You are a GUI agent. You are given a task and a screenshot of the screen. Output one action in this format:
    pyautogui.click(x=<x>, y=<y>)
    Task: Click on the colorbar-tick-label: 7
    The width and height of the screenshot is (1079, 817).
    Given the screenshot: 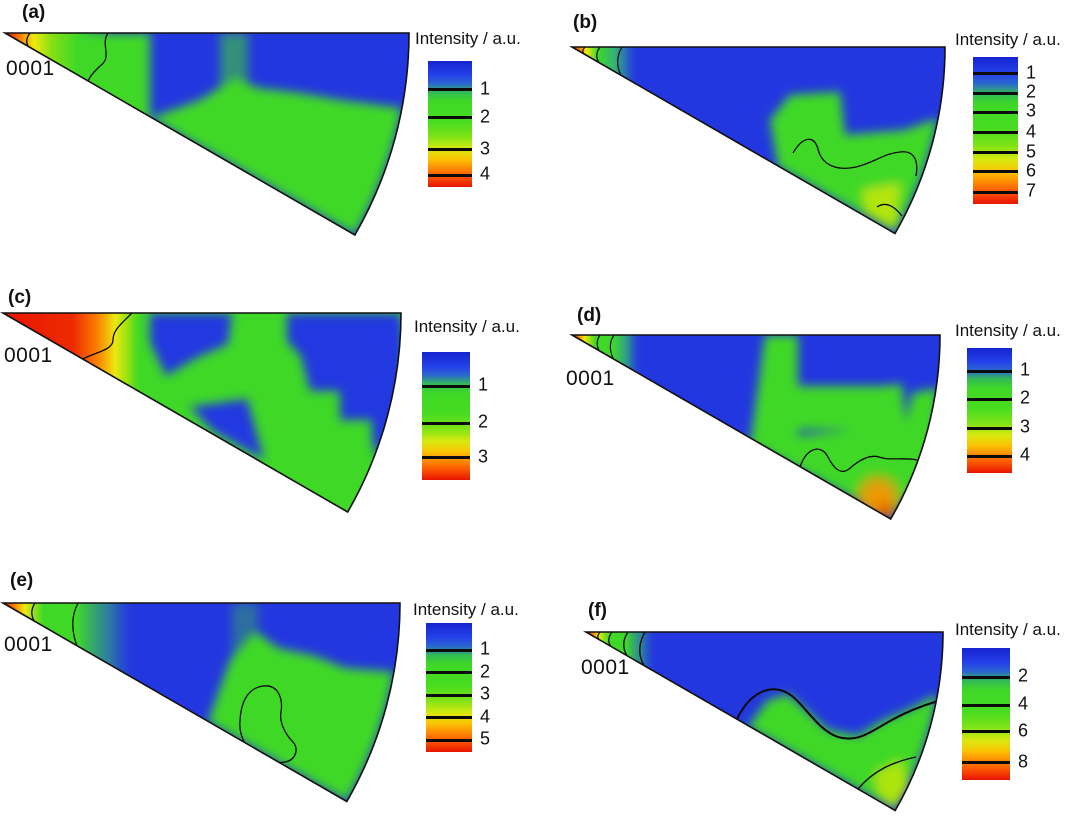 What is the action you would take?
    pyautogui.click(x=1031, y=190)
    